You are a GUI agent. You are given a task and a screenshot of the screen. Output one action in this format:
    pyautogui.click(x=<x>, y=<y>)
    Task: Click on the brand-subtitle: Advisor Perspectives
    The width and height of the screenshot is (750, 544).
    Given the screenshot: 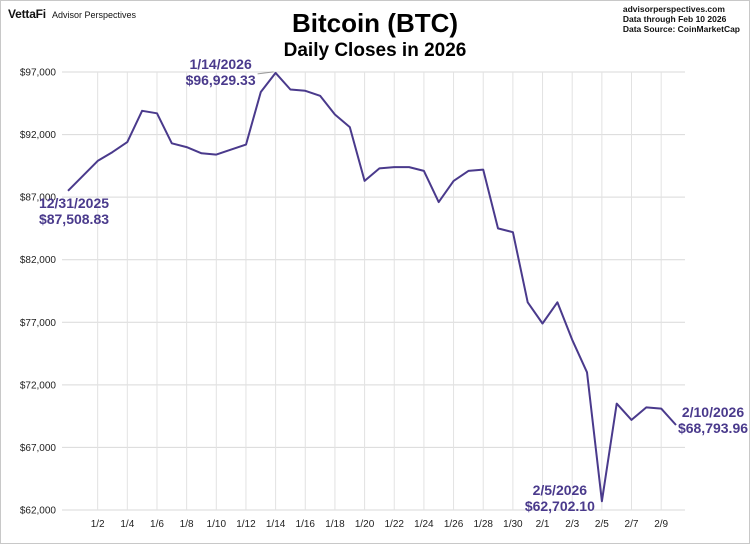 What is the action you would take?
    pyautogui.click(x=93, y=15)
    